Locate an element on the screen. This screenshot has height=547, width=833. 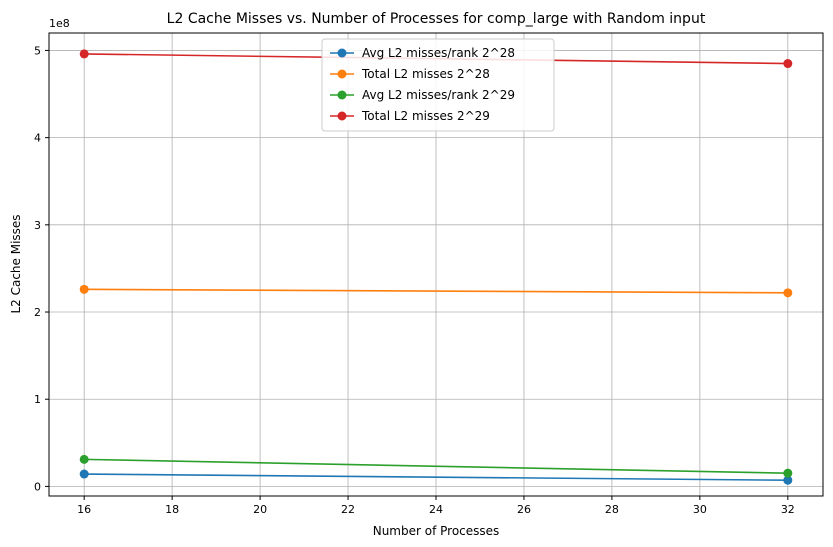
x-tick-label: 28 is located at coordinates (612, 509).